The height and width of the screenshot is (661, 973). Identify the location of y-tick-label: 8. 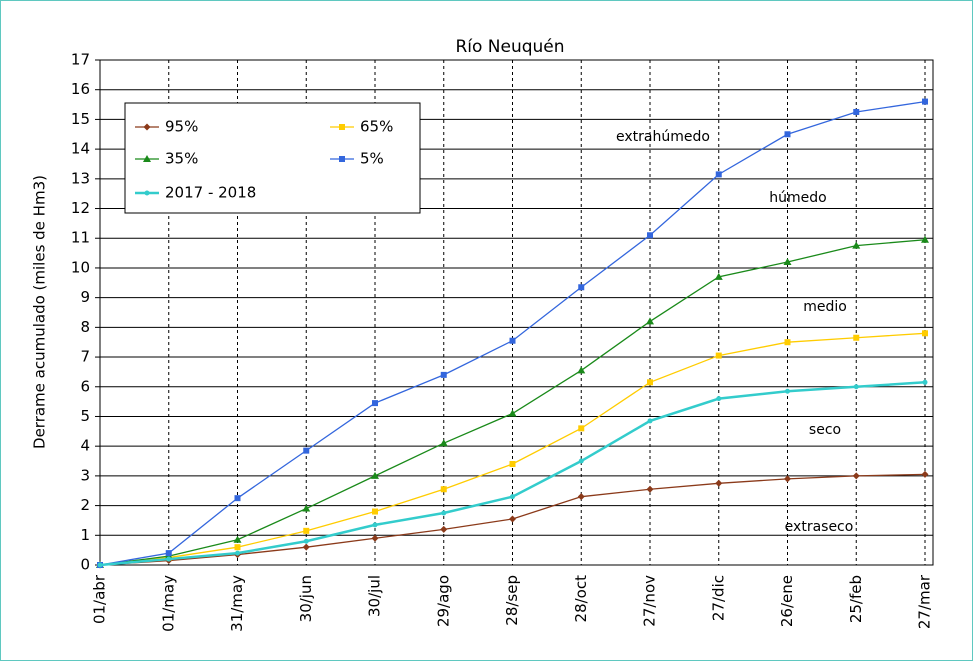
(85, 327).